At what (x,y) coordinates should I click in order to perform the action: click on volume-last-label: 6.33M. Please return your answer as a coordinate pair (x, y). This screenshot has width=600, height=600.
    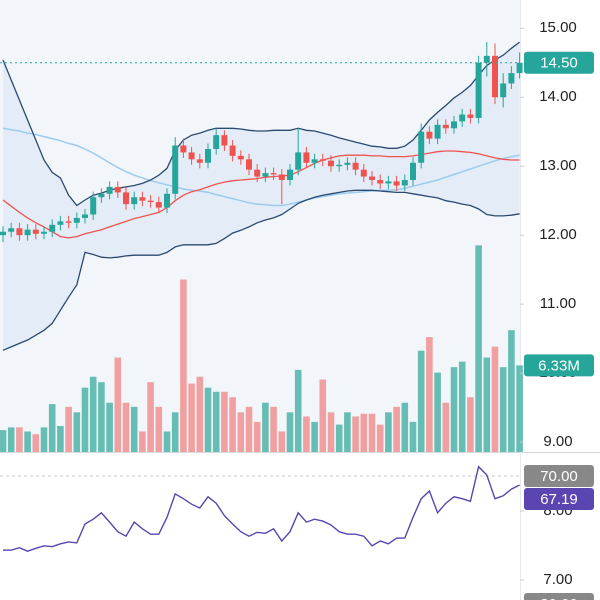
    Looking at the image, I should click on (559, 365).